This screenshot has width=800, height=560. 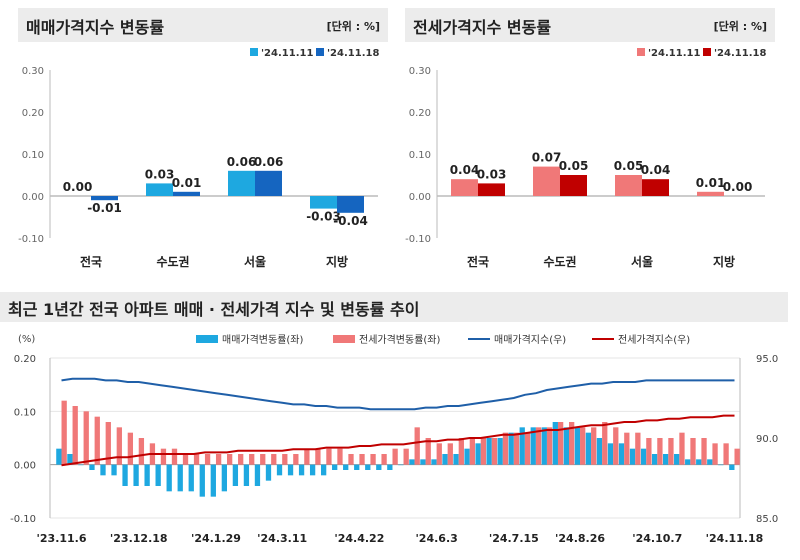 I want to click on trend-xtick-label: '24.7.15, so click(x=514, y=538).